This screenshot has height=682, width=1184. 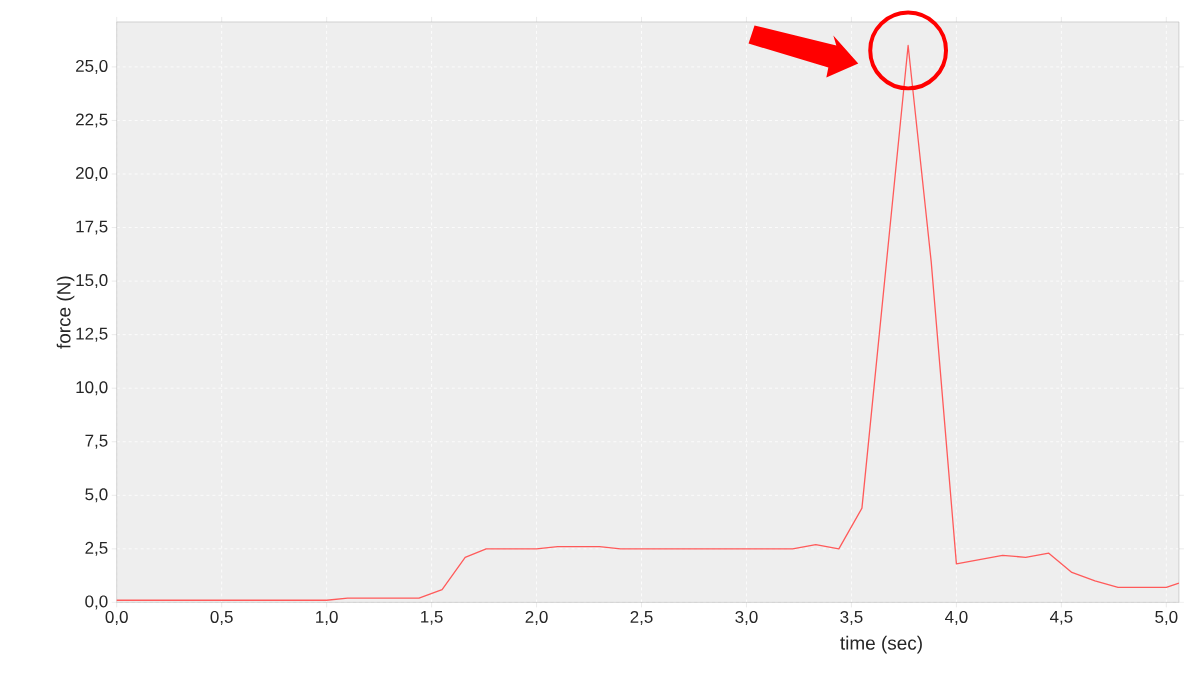 What do you see at coordinates (96, 602) in the screenshot?
I see `y-tick-label: 0,0` at bounding box center [96, 602].